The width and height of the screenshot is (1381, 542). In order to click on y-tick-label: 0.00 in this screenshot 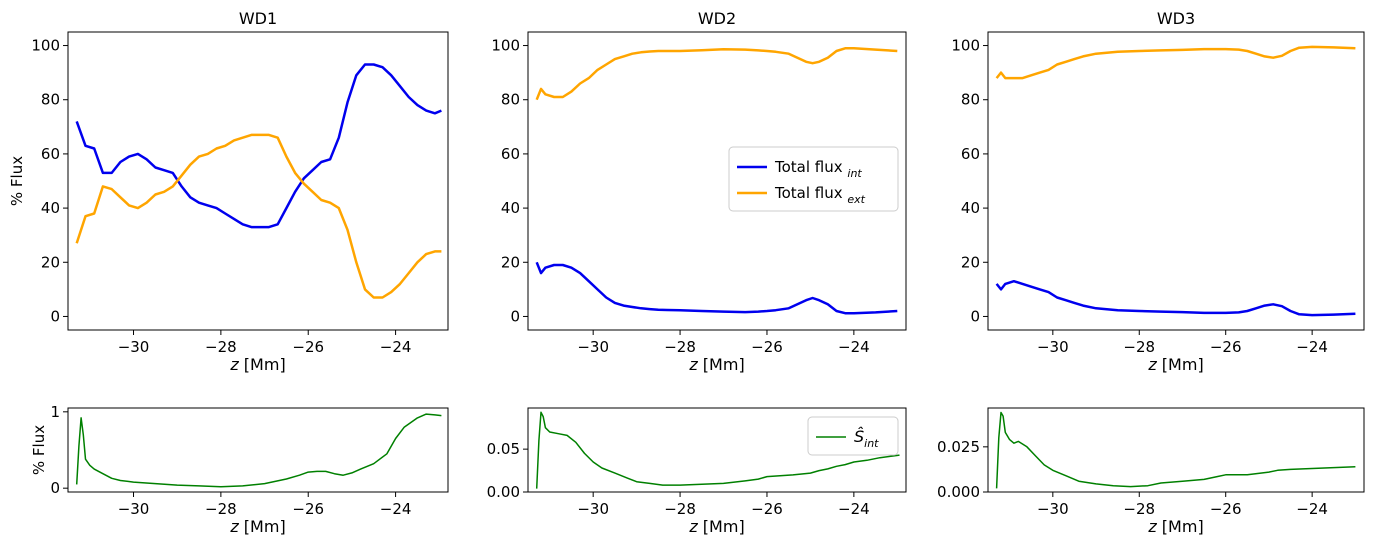, I will do `click(503, 492)`.